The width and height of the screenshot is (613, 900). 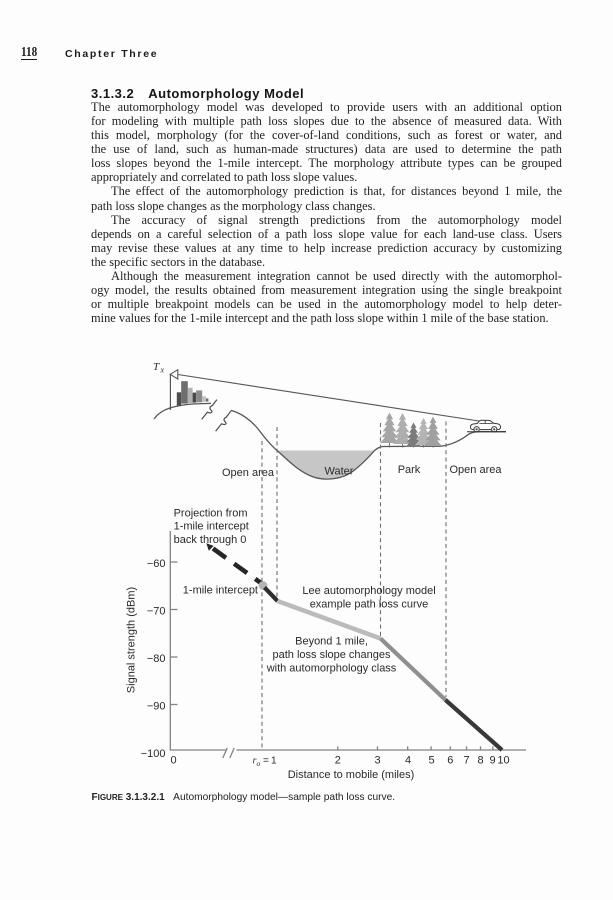 I want to click on svg-text: 5, so click(x=431, y=761).